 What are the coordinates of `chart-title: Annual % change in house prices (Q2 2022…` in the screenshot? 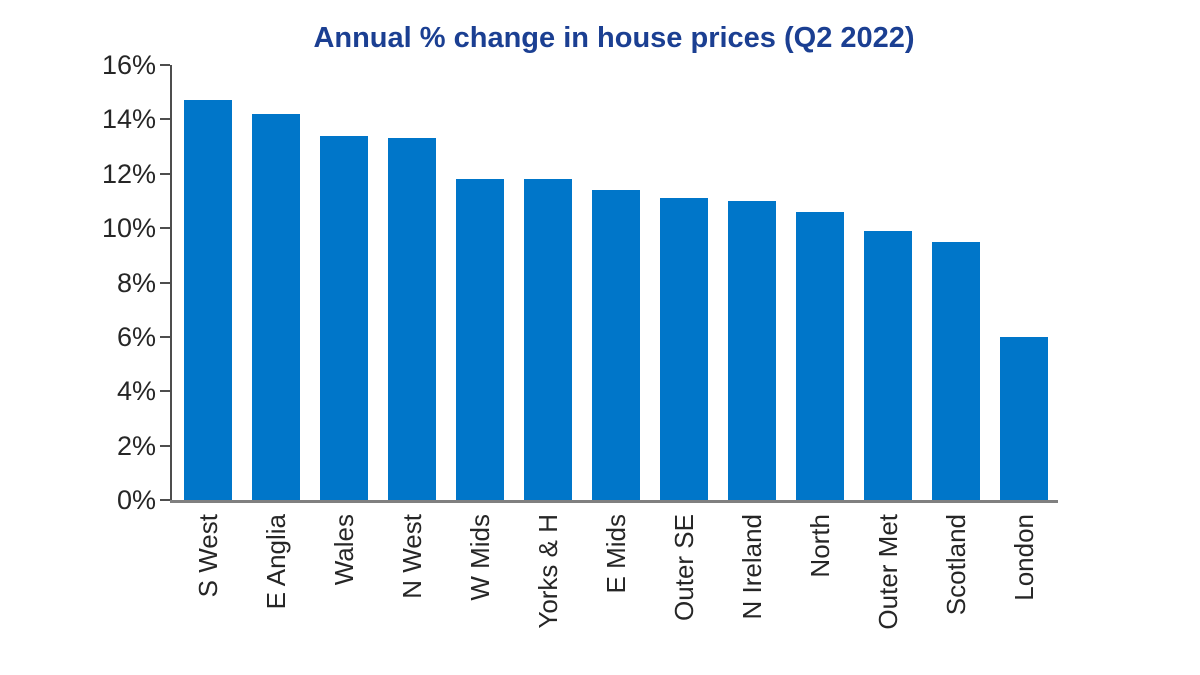 It's located at (614, 38).